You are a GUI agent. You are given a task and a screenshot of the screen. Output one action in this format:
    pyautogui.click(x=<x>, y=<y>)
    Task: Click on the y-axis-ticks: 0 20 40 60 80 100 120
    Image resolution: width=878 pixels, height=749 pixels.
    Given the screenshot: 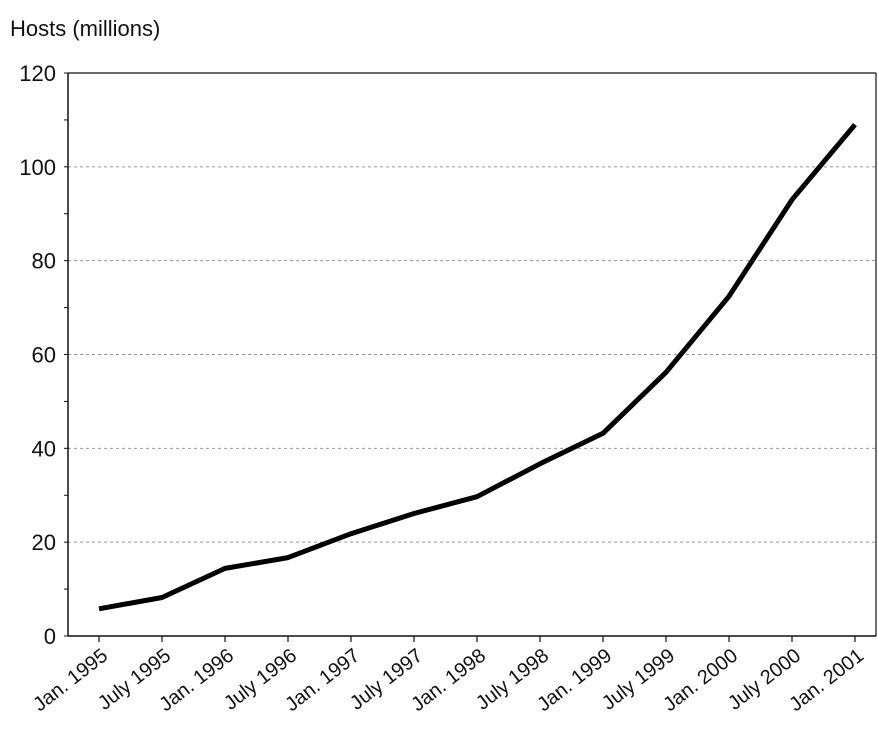 What is the action you would take?
    pyautogui.click(x=43, y=355)
    